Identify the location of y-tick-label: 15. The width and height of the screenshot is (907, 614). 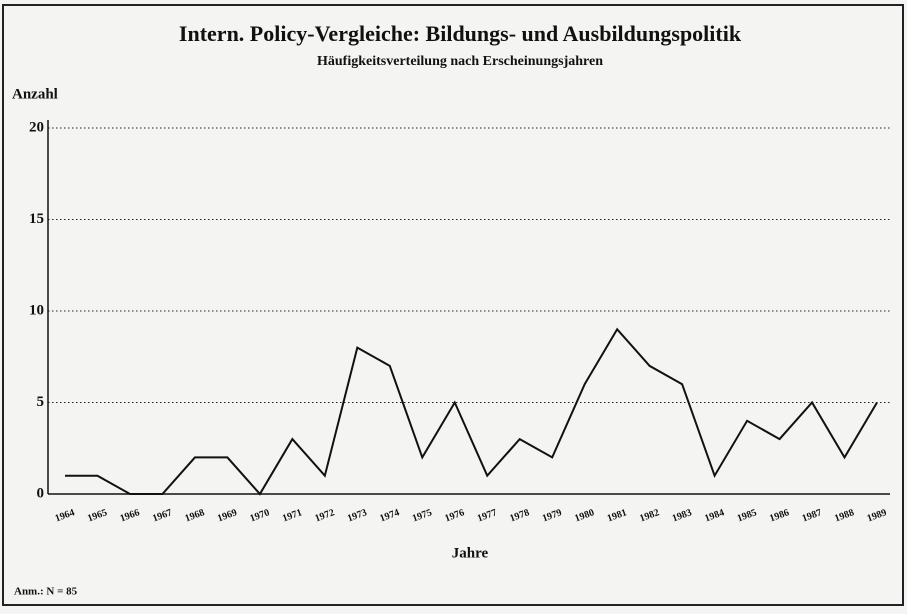
(36, 219).